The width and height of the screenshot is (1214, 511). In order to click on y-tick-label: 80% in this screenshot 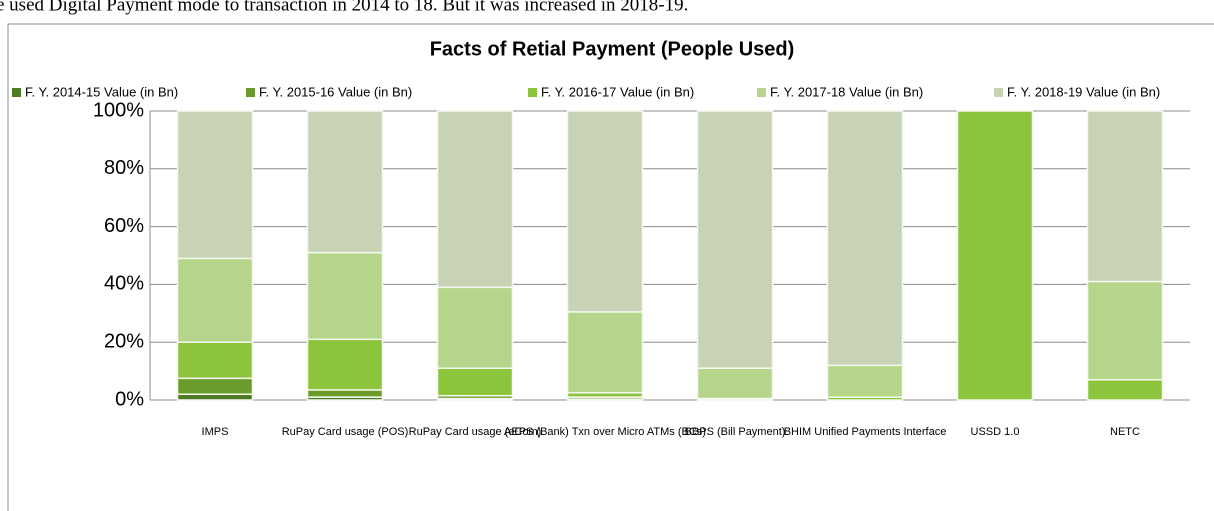, I will do `click(124, 168)`.